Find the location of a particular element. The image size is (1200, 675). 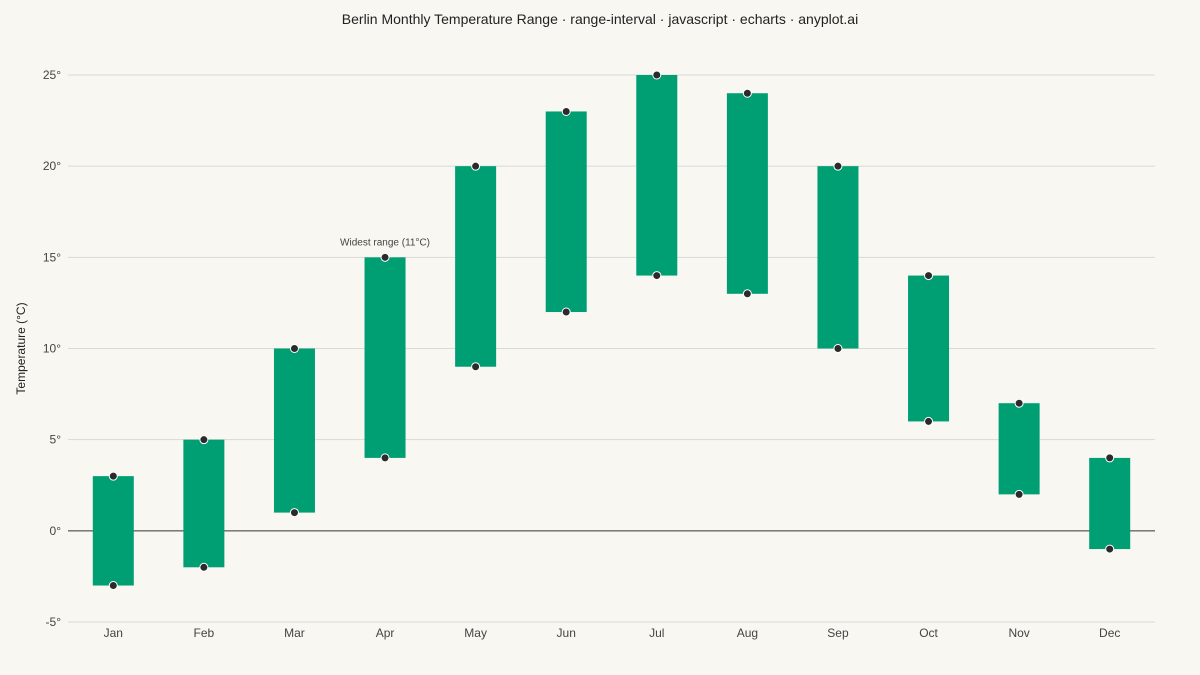

x-tick-label: Jun is located at coordinates (566, 633).